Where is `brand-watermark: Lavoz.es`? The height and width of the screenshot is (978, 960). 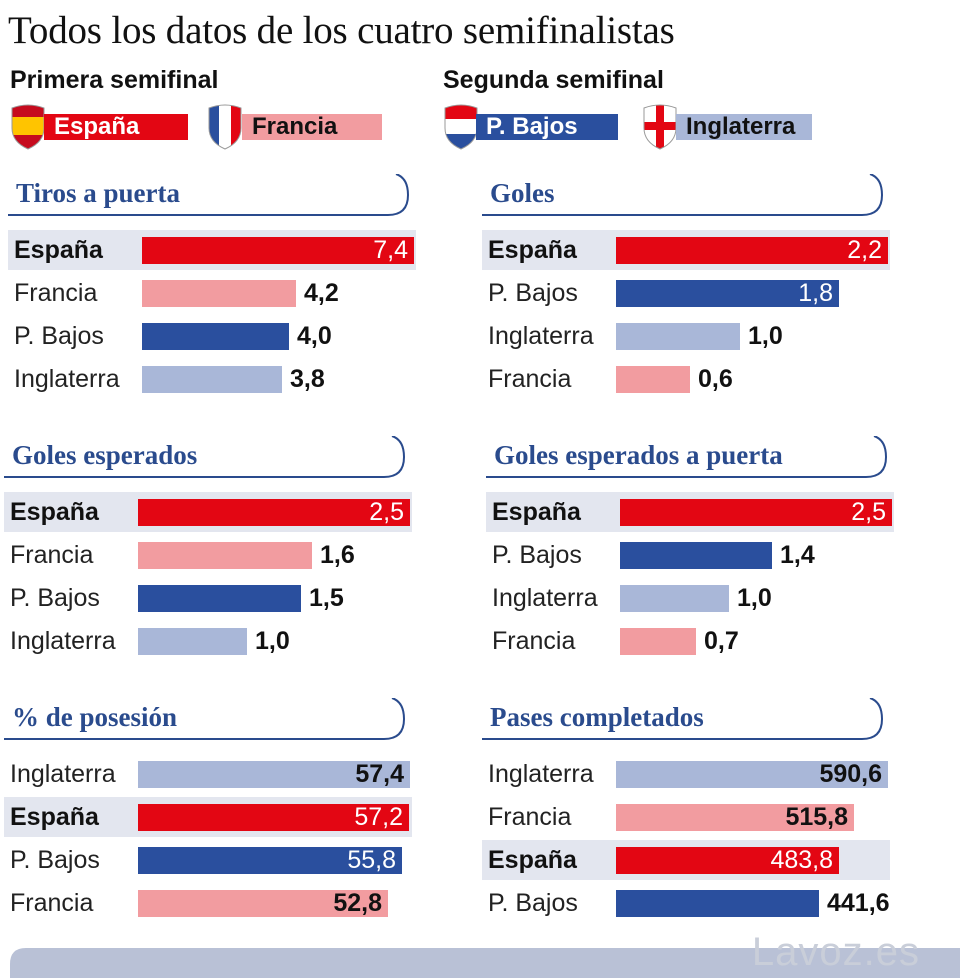
brand-watermark: Lavoz.es is located at coordinates (835, 952).